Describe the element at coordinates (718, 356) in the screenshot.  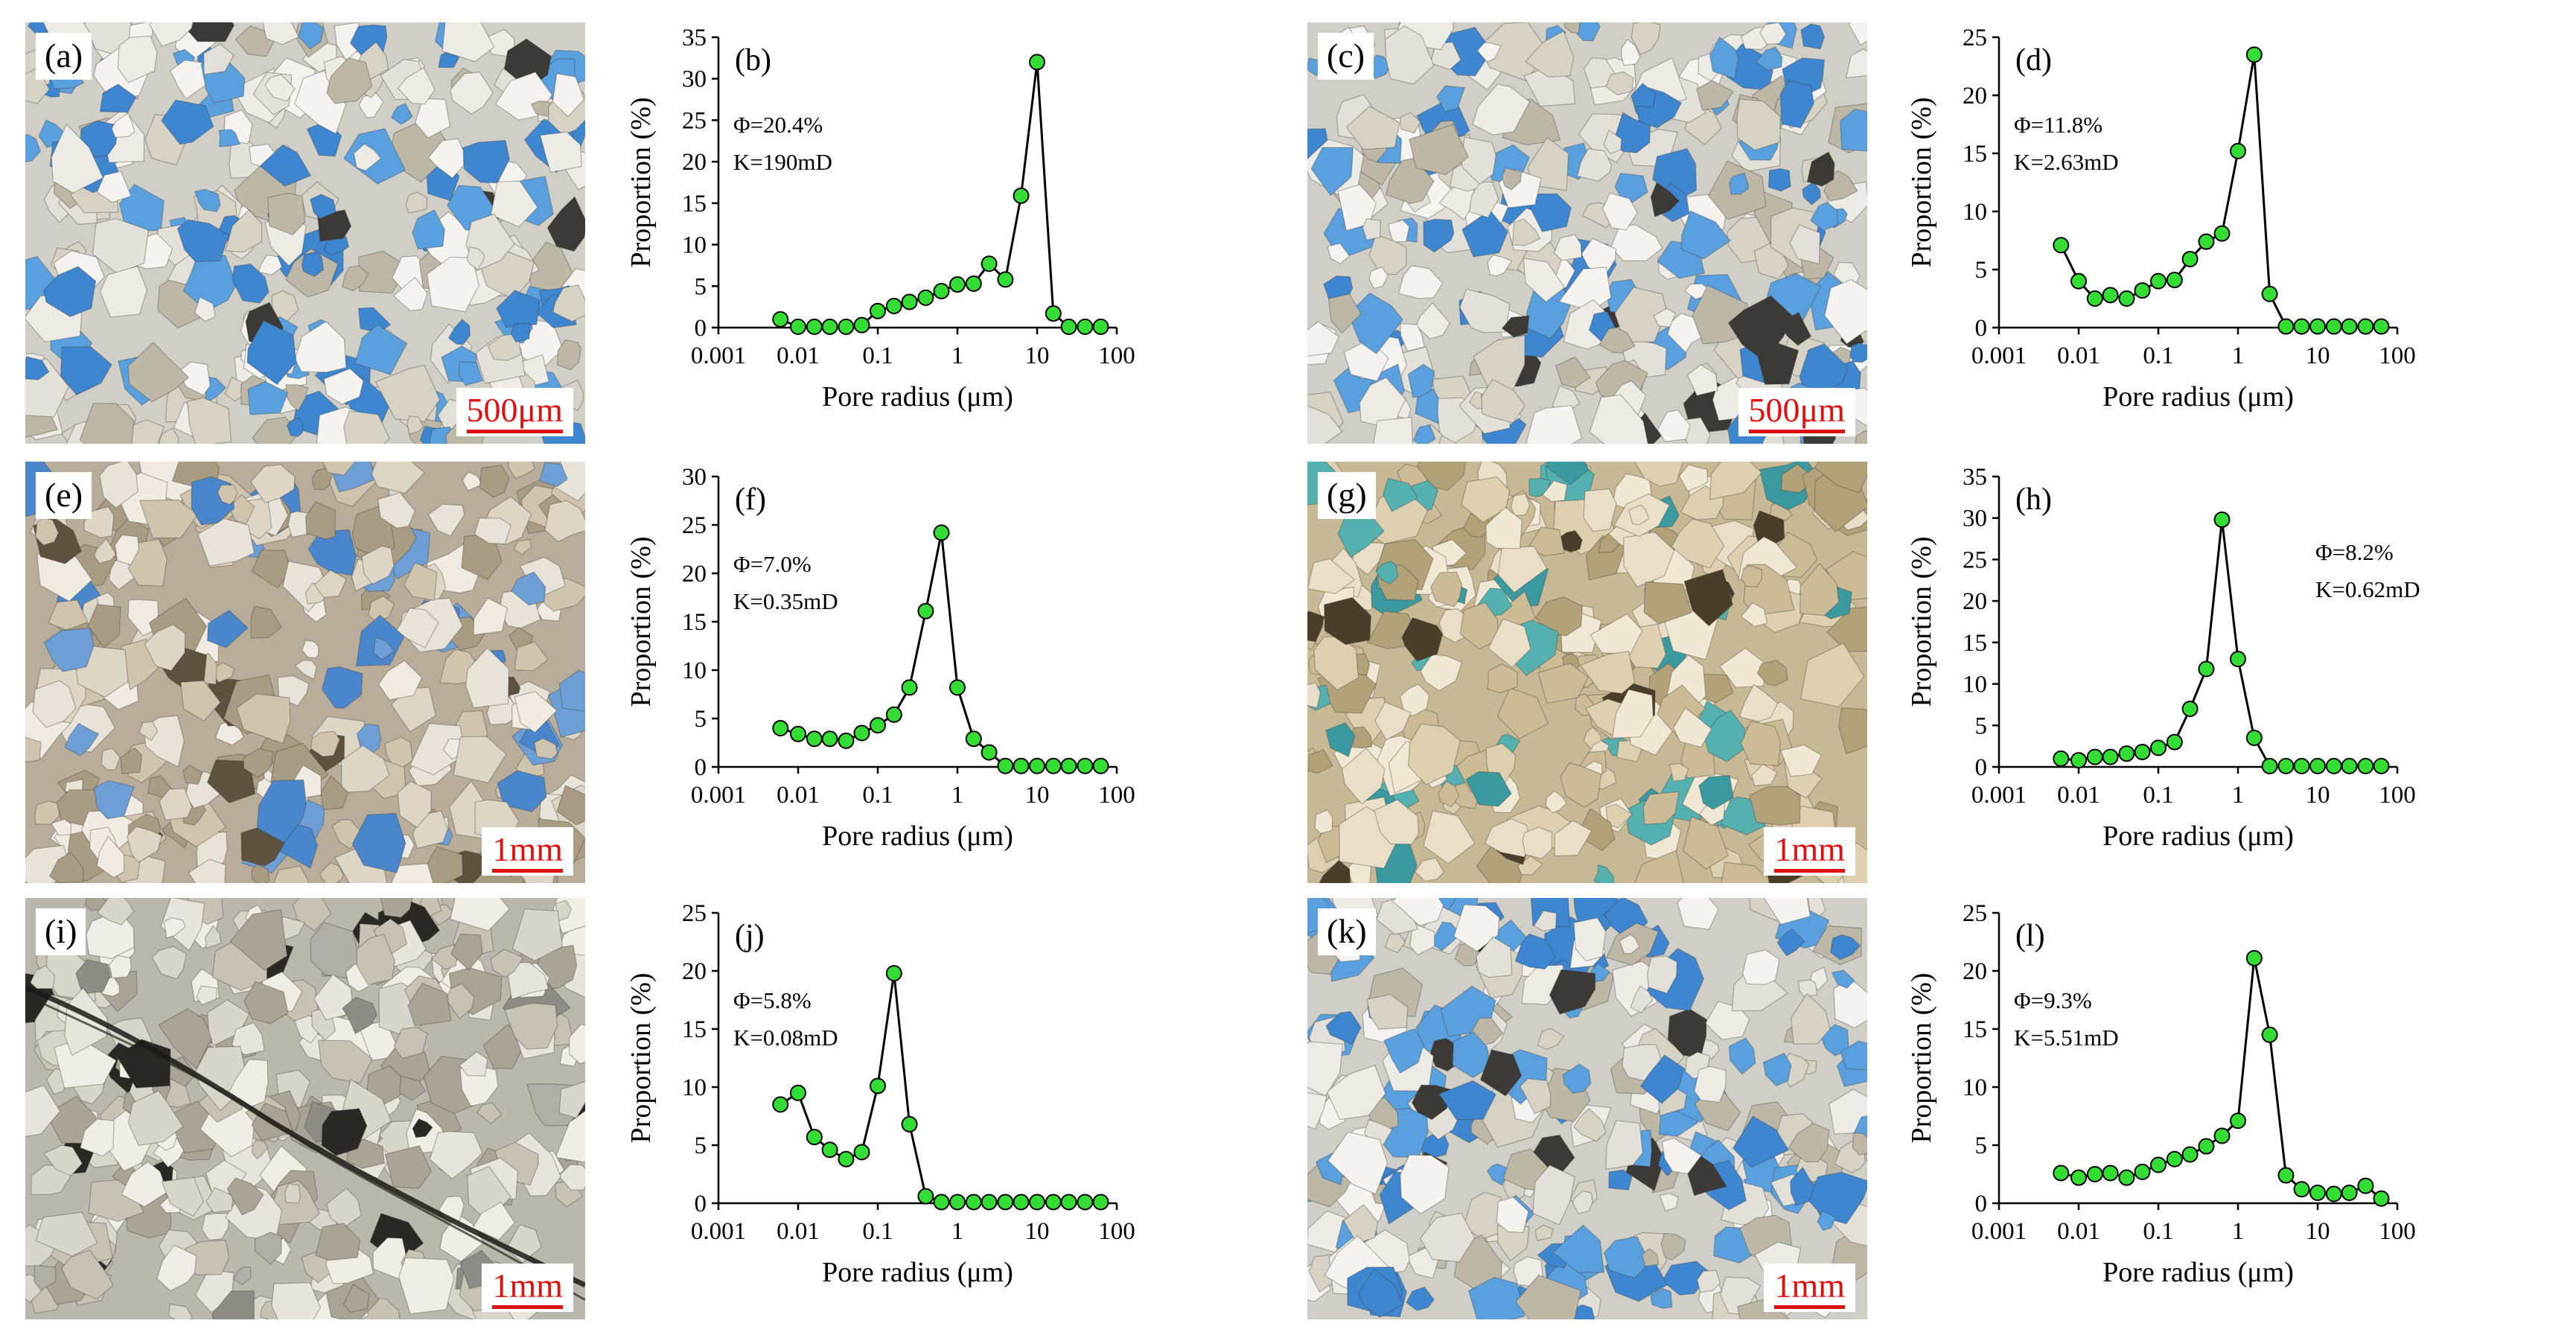
I see `x-tick-label: 0.001` at that location.